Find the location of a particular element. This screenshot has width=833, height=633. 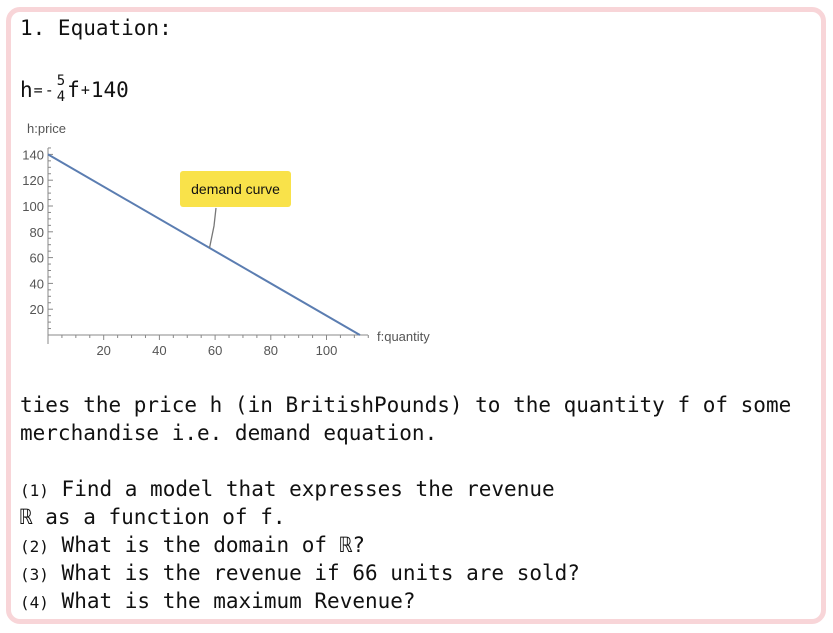

y-tick-label: 100 is located at coordinates (33, 206).